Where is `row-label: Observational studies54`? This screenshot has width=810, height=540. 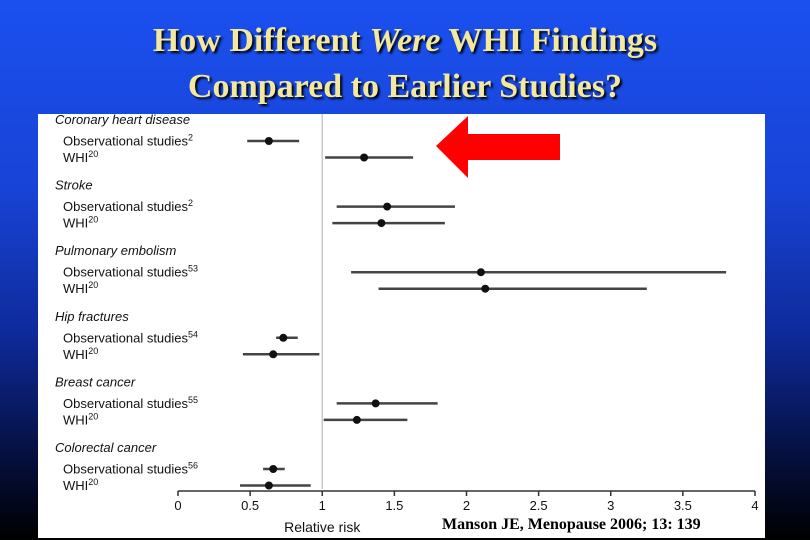 row-label: Observational studies54 is located at coordinates (130, 337).